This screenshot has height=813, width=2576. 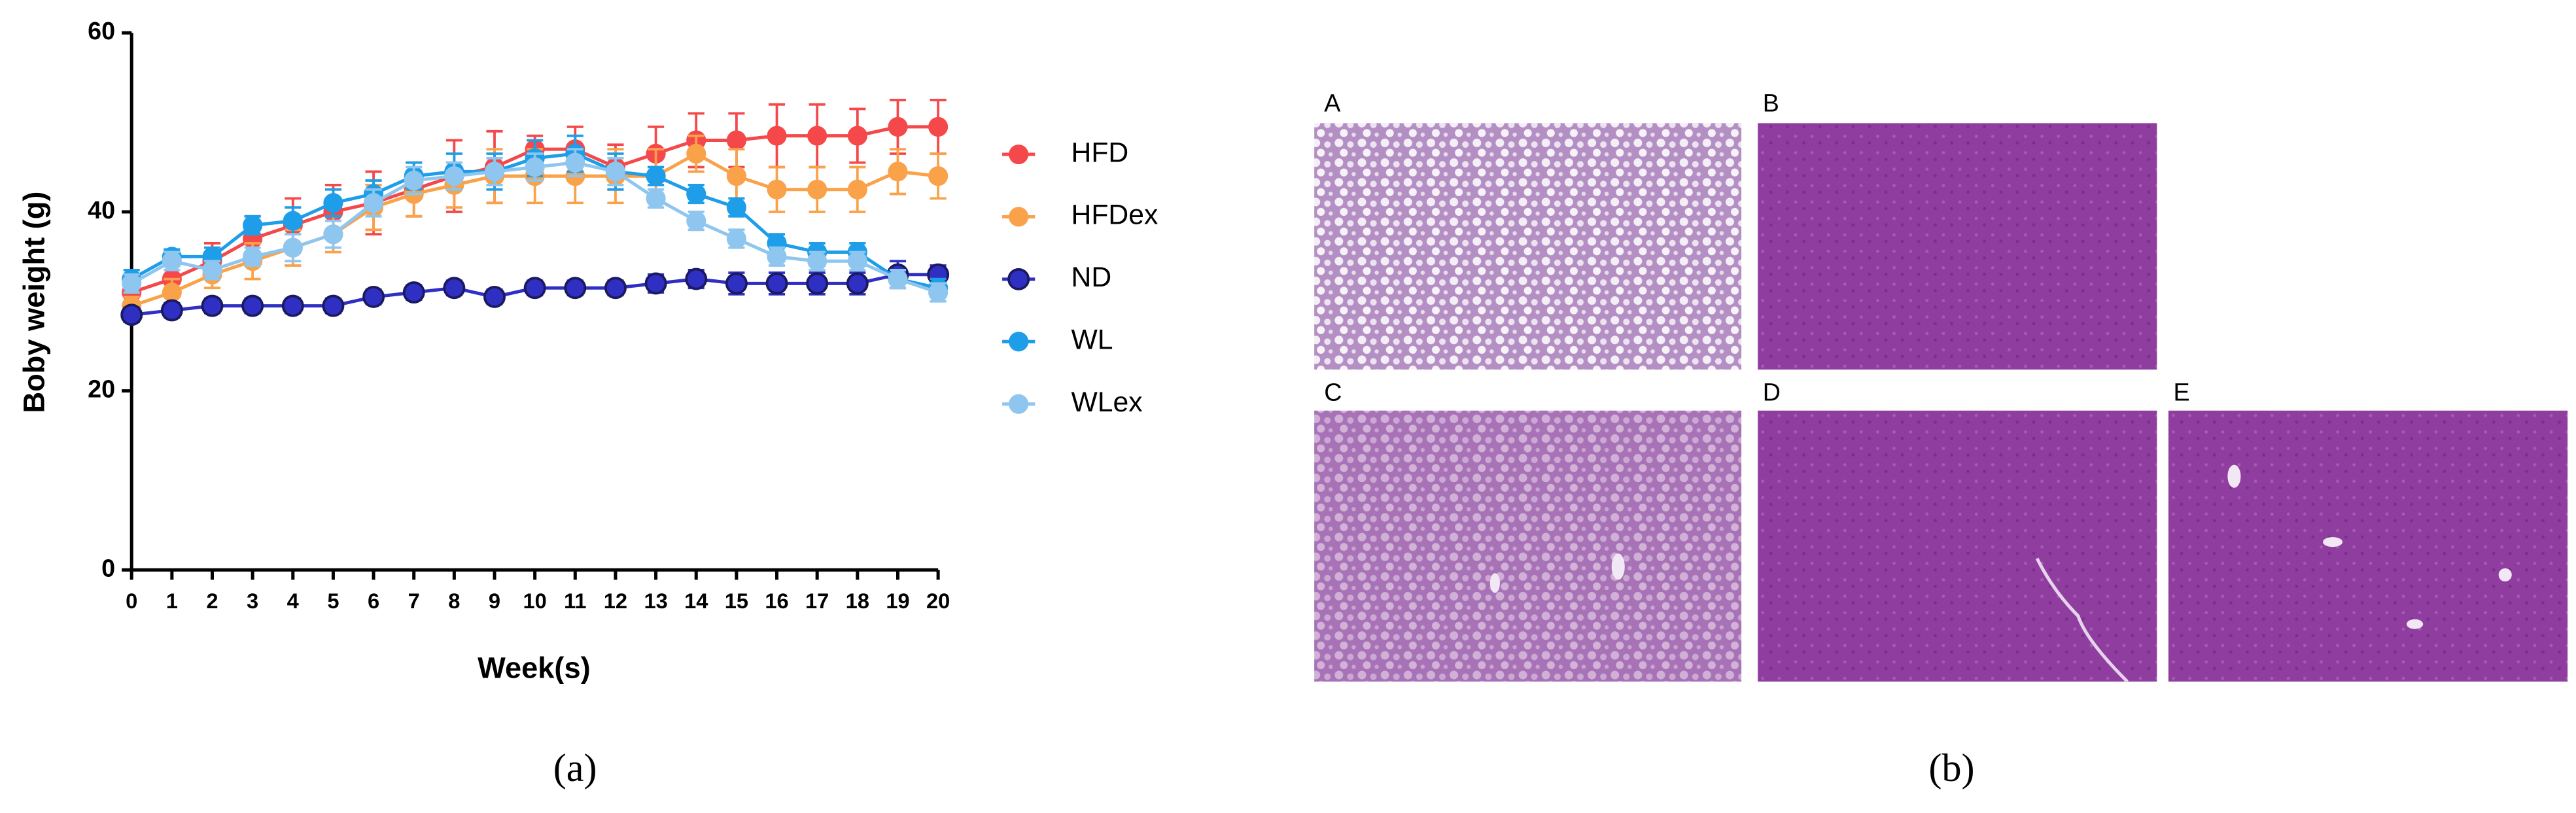 I want to click on image-label: C, so click(x=1333, y=392).